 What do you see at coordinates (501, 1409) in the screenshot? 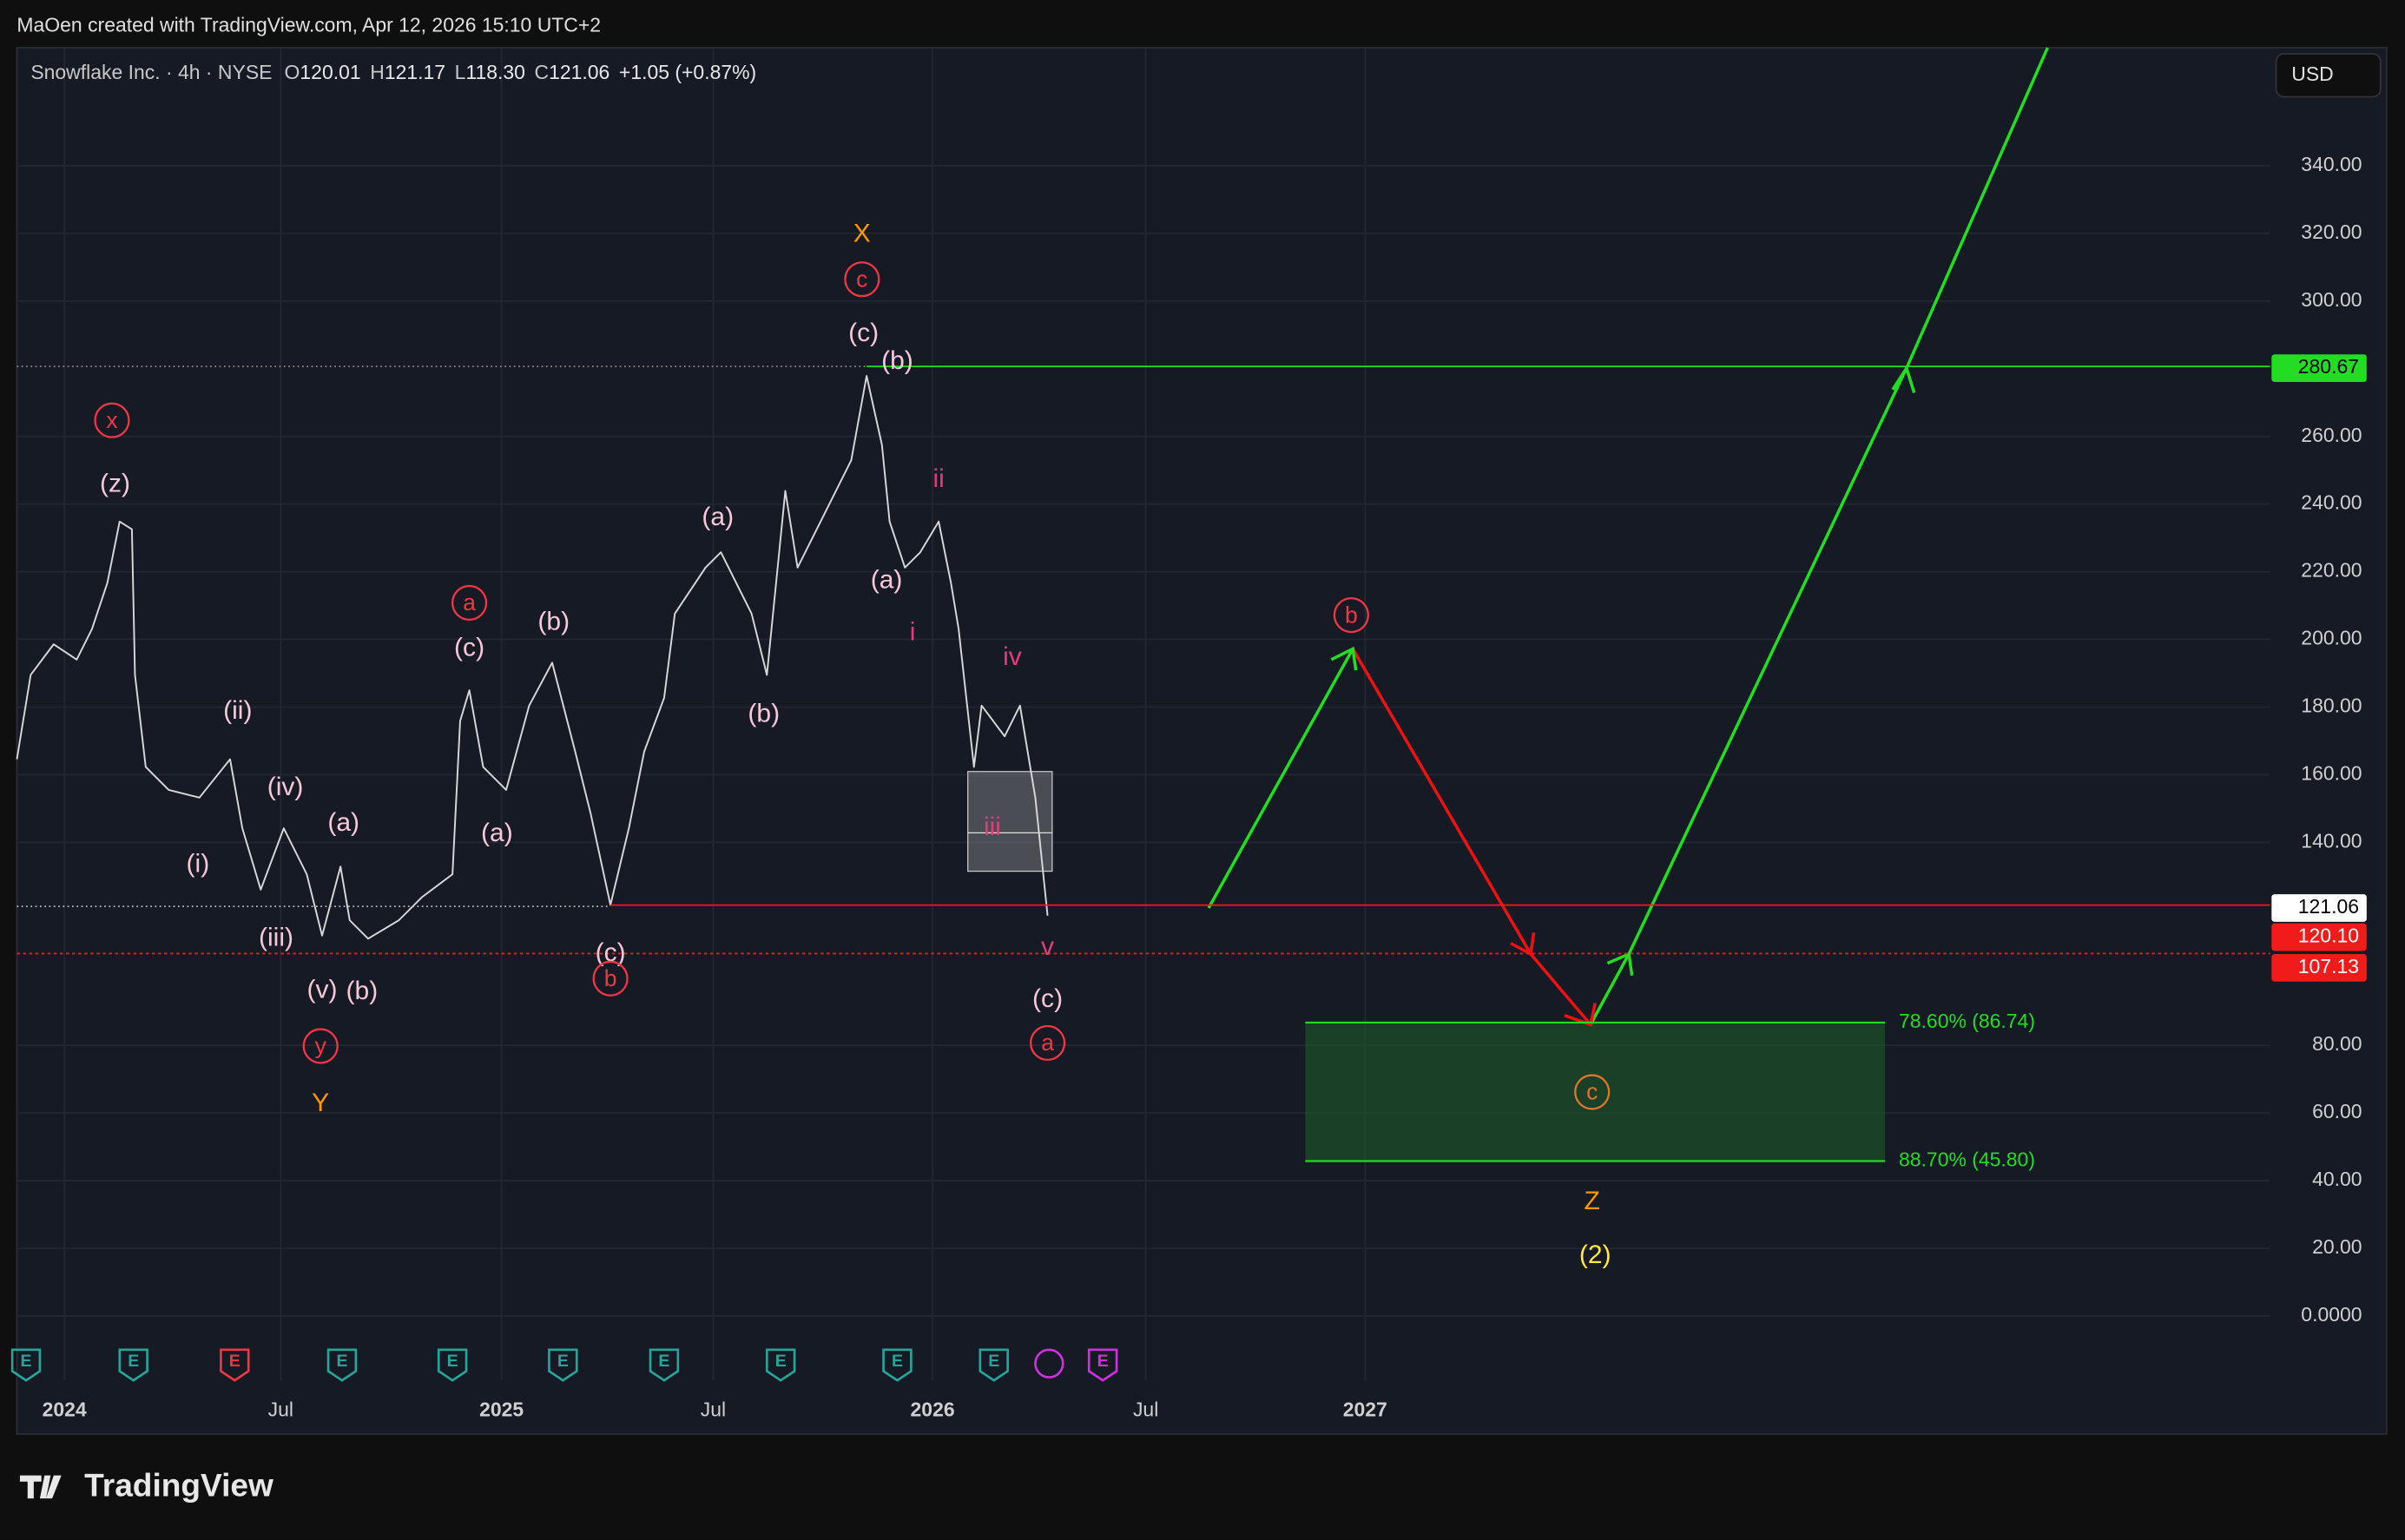
I see `time-tick-label: 2025` at bounding box center [501, 1409].